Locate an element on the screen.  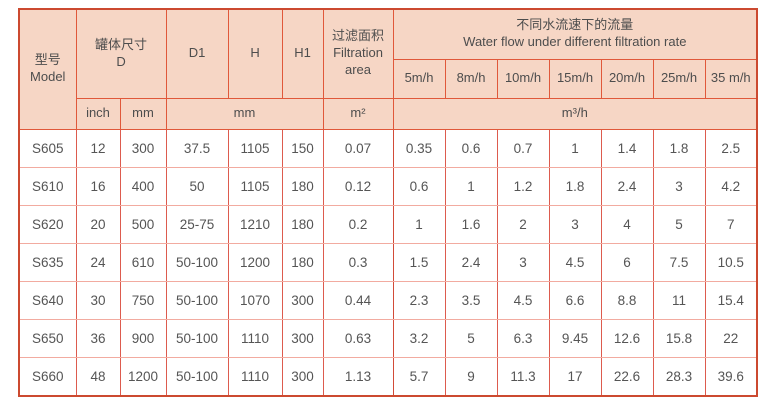
cell-area: 0.07 is located at coordinates (358, 148).